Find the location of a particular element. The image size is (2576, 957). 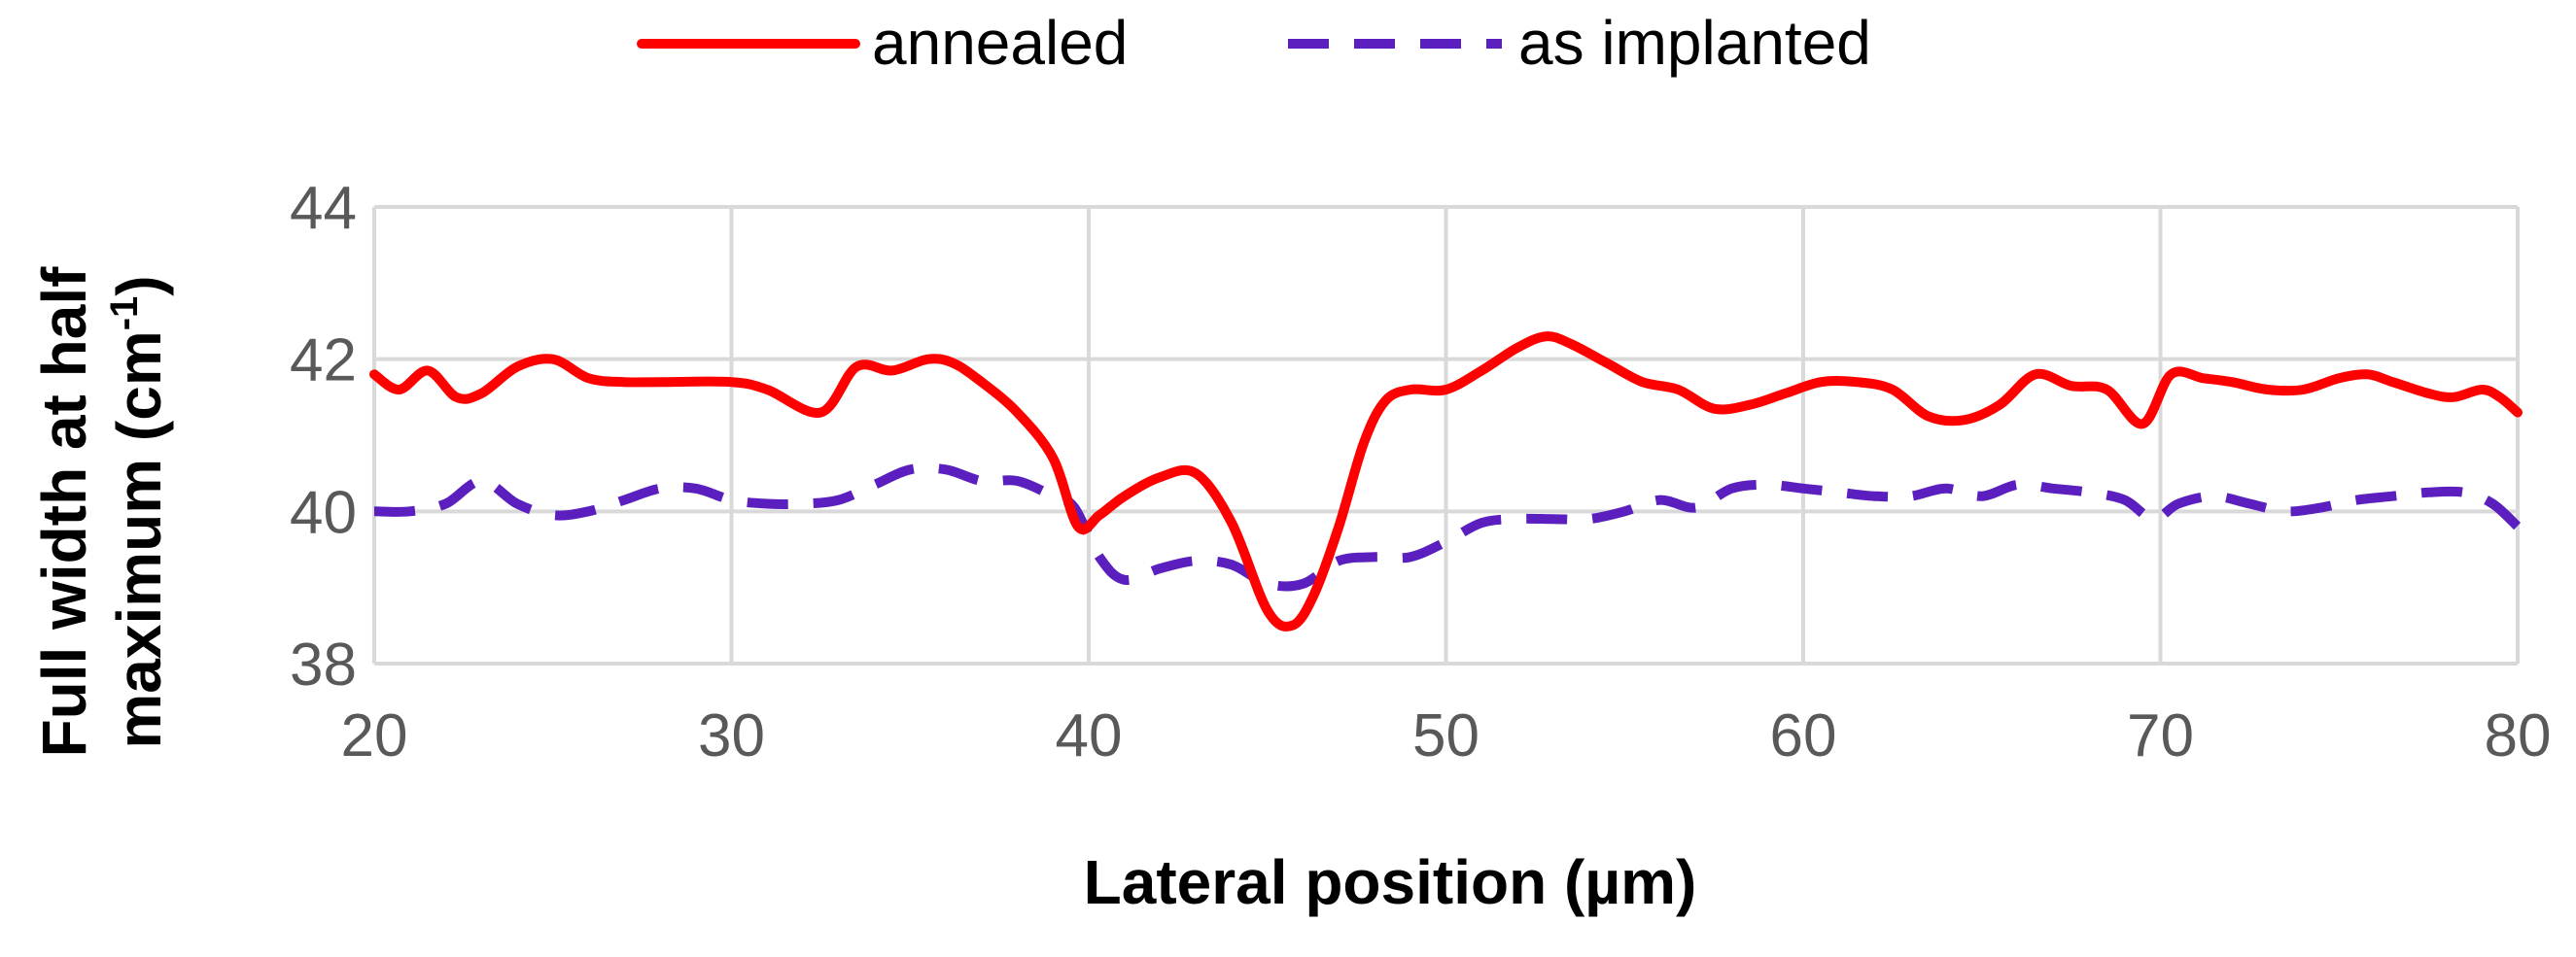

x-tick-label: 80 is located at coordinates (2518, 736).